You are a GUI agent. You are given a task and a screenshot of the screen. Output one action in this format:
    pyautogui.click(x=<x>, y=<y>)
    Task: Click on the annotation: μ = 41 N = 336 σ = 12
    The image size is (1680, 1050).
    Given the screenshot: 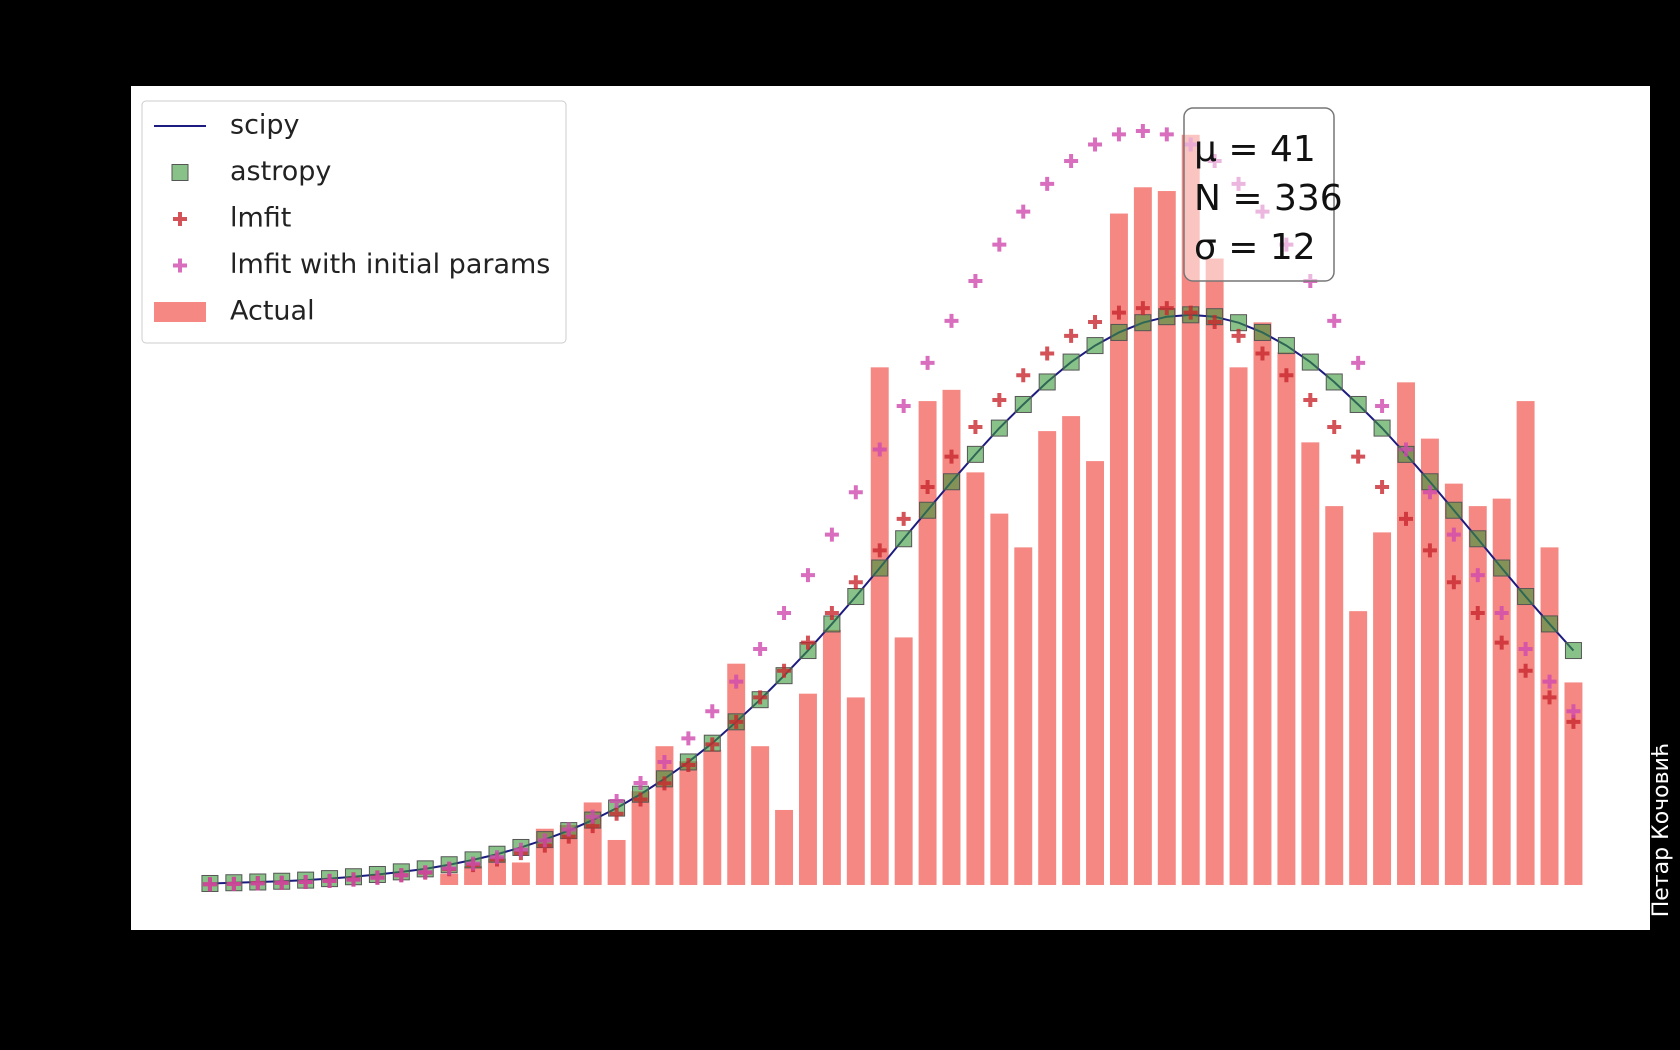 What is the action you would take?
    pyautogui.click(x=1263, y=194)
    